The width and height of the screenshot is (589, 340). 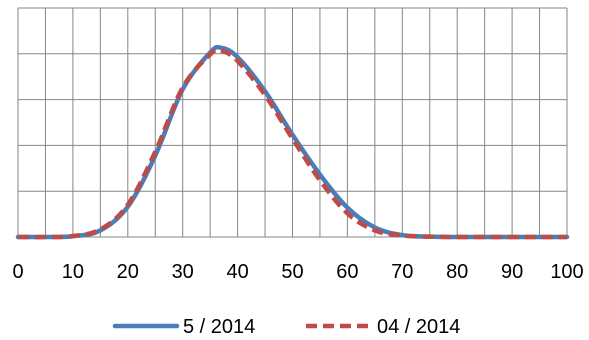 What do you see at coordinates (286, 327) in the screenshot?
I see `legend: 5 / 2014 04 / 2014` at bounding box center [286, 327].